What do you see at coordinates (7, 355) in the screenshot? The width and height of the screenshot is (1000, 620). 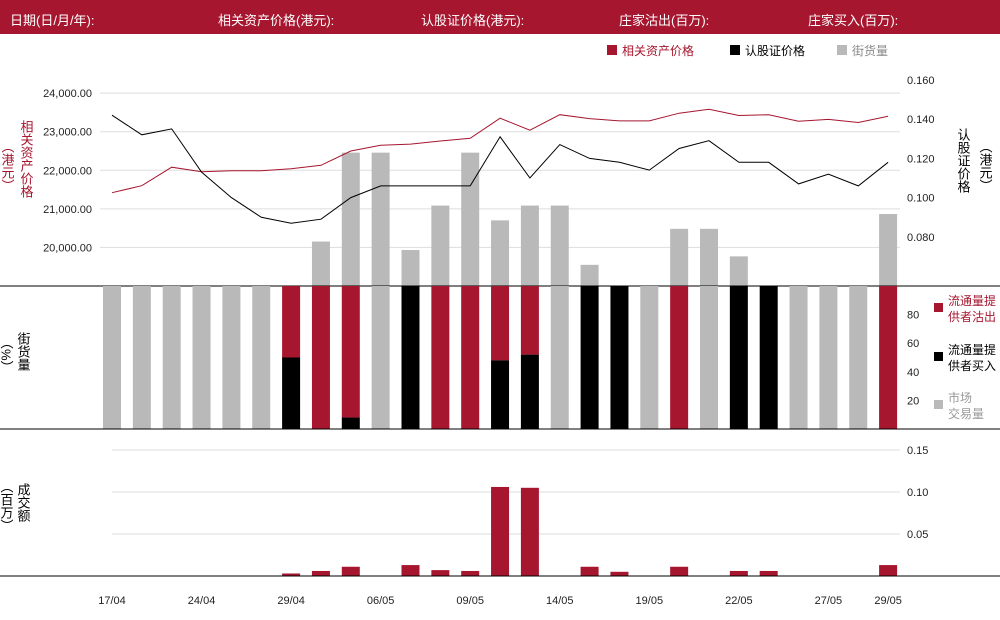 I see `mid-left-axis-unit: （%）` at bounding box center [7, 355].